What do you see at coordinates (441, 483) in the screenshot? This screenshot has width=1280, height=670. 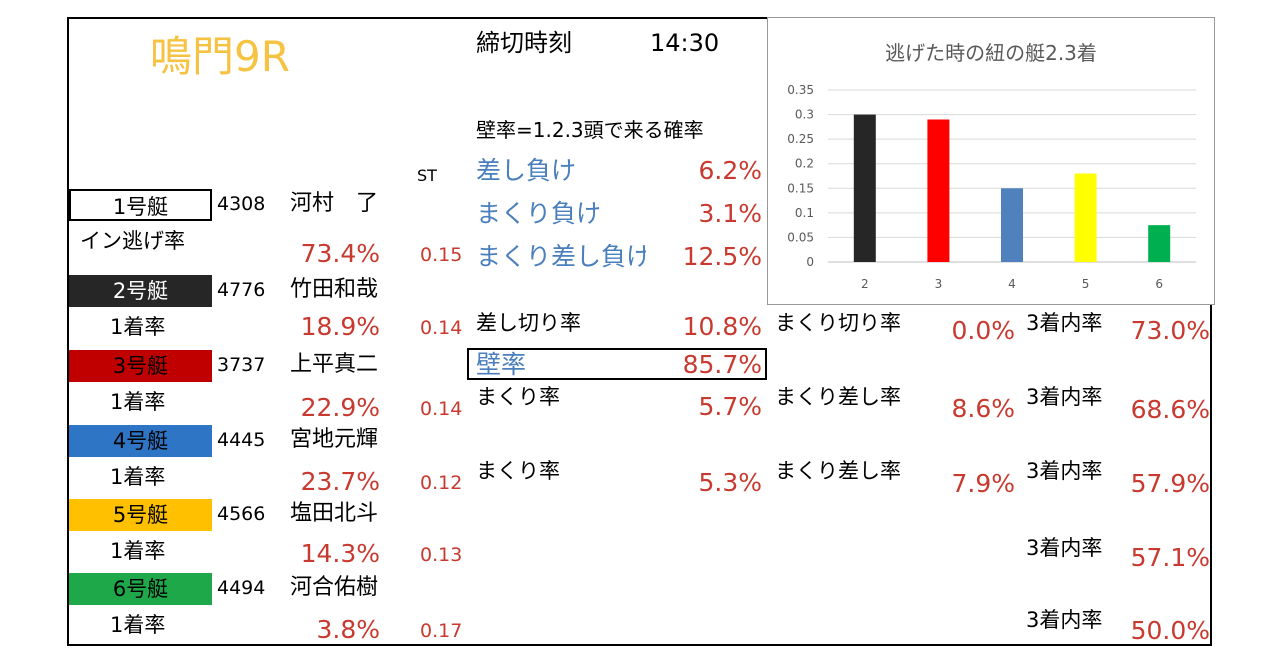 I see `st-value-4: 0.12` at bounding box center [441, 483].